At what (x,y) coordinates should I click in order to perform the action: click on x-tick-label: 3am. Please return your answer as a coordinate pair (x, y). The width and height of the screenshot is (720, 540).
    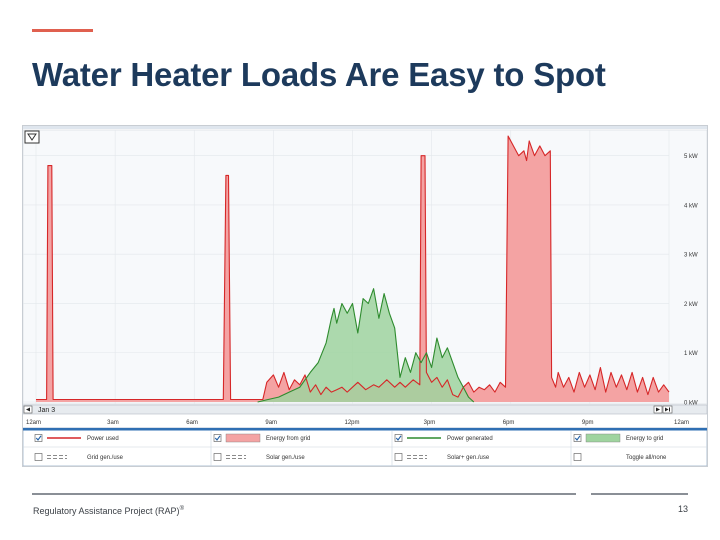
    Looking at the image, I should click on (113, 423).